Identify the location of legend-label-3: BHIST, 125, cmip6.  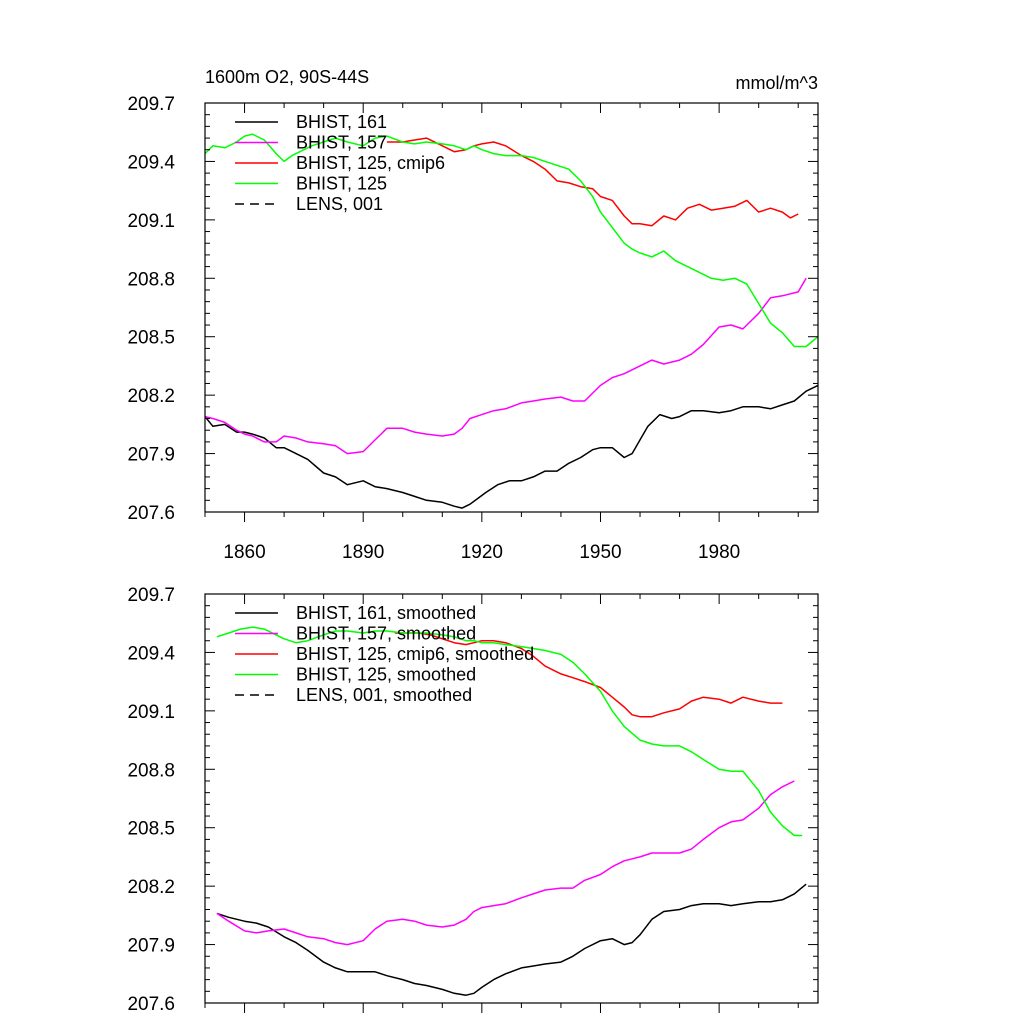
(370, 163).